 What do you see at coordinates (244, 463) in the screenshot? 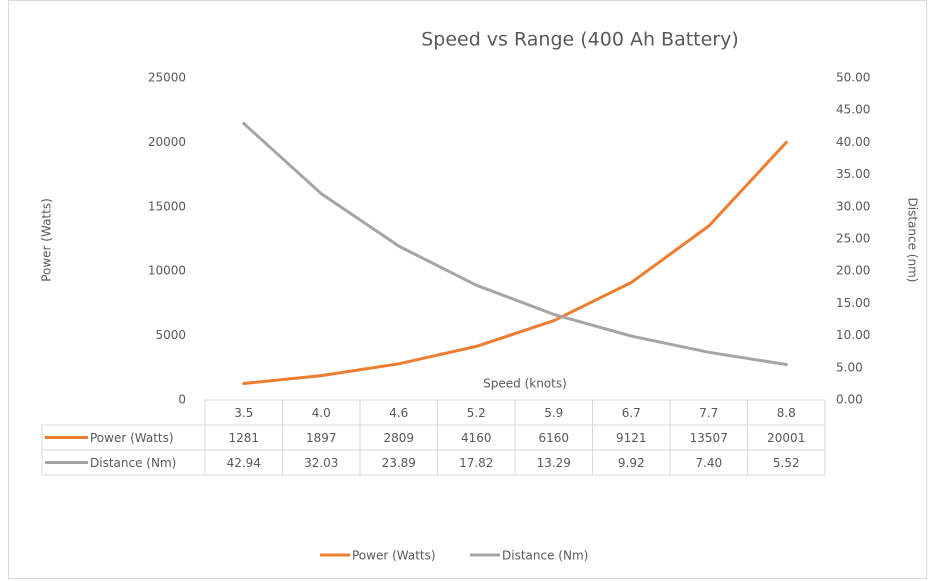
I see `table-cell: 42.94` at bounding box center [244, 463].